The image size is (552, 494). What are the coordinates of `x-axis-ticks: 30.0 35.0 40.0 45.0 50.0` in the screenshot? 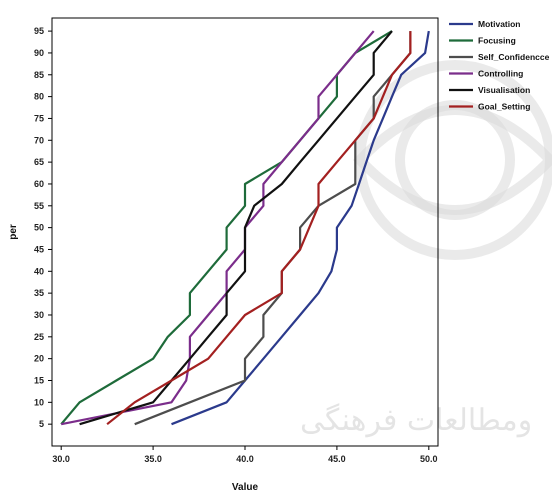 It's located at (245, 455).